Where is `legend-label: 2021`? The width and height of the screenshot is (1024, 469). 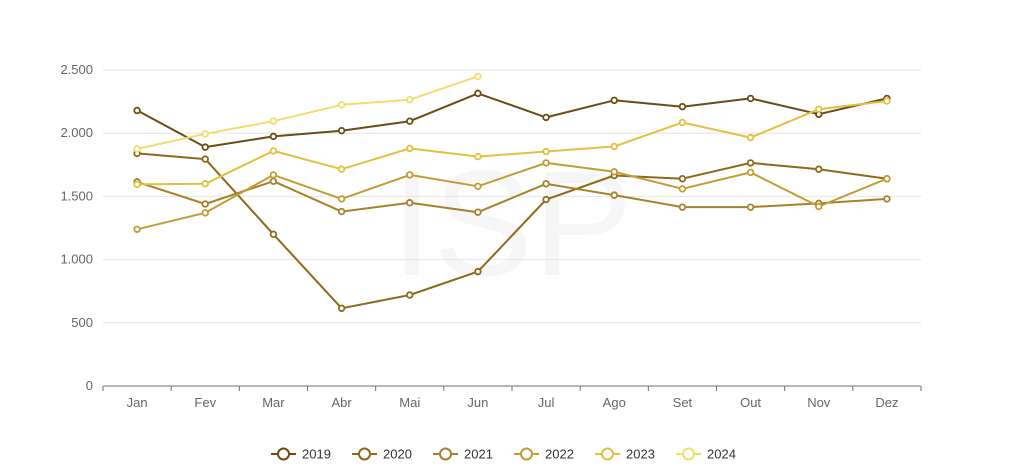 legend-label: 2021 is located at coordinates (478, 454).